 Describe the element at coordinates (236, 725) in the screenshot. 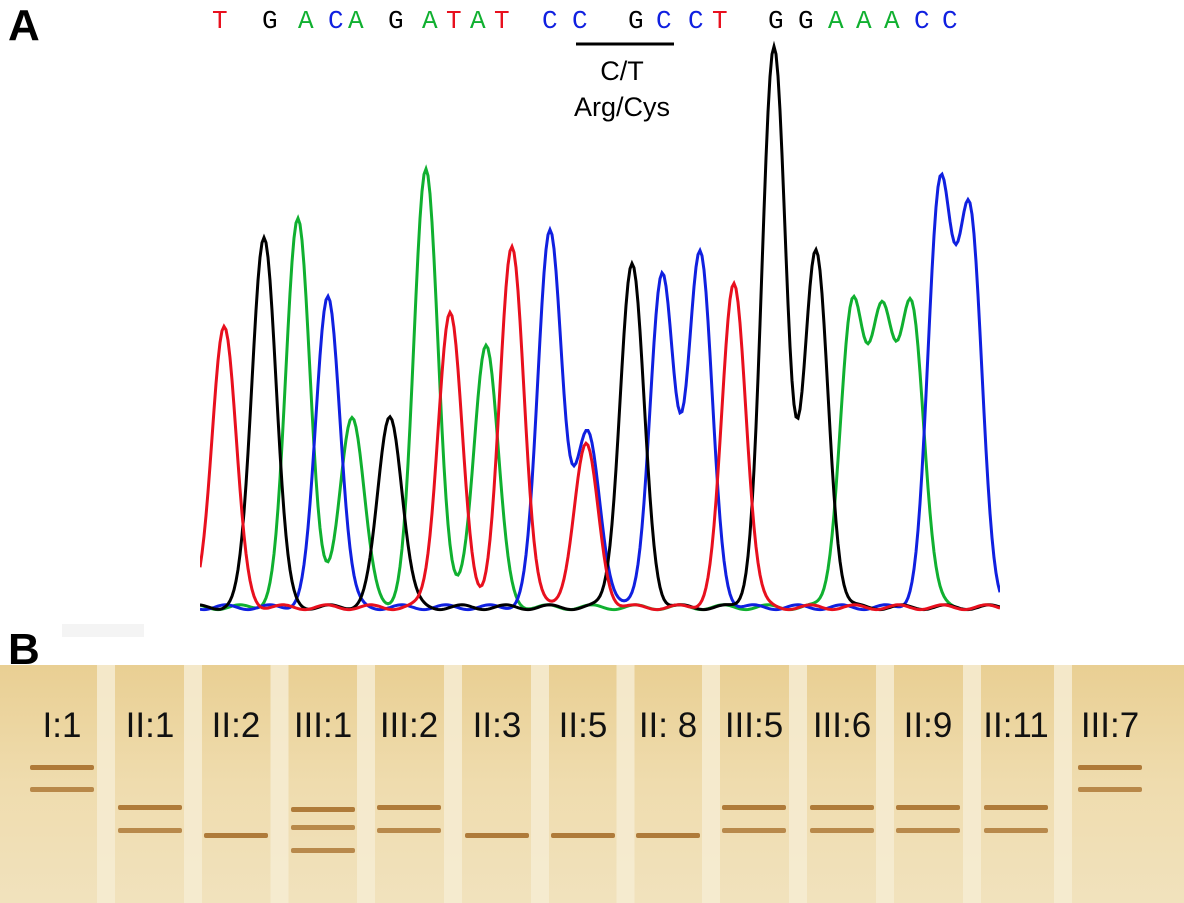

I see `lane-label: II:2` at that location.